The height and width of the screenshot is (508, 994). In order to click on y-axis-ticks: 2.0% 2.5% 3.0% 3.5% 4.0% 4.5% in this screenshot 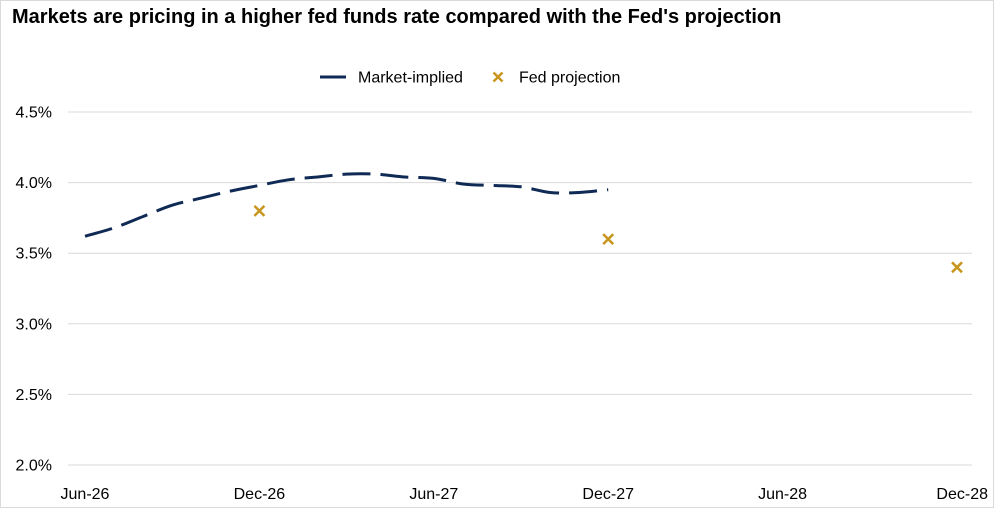, I will do `click(34, 290)`.